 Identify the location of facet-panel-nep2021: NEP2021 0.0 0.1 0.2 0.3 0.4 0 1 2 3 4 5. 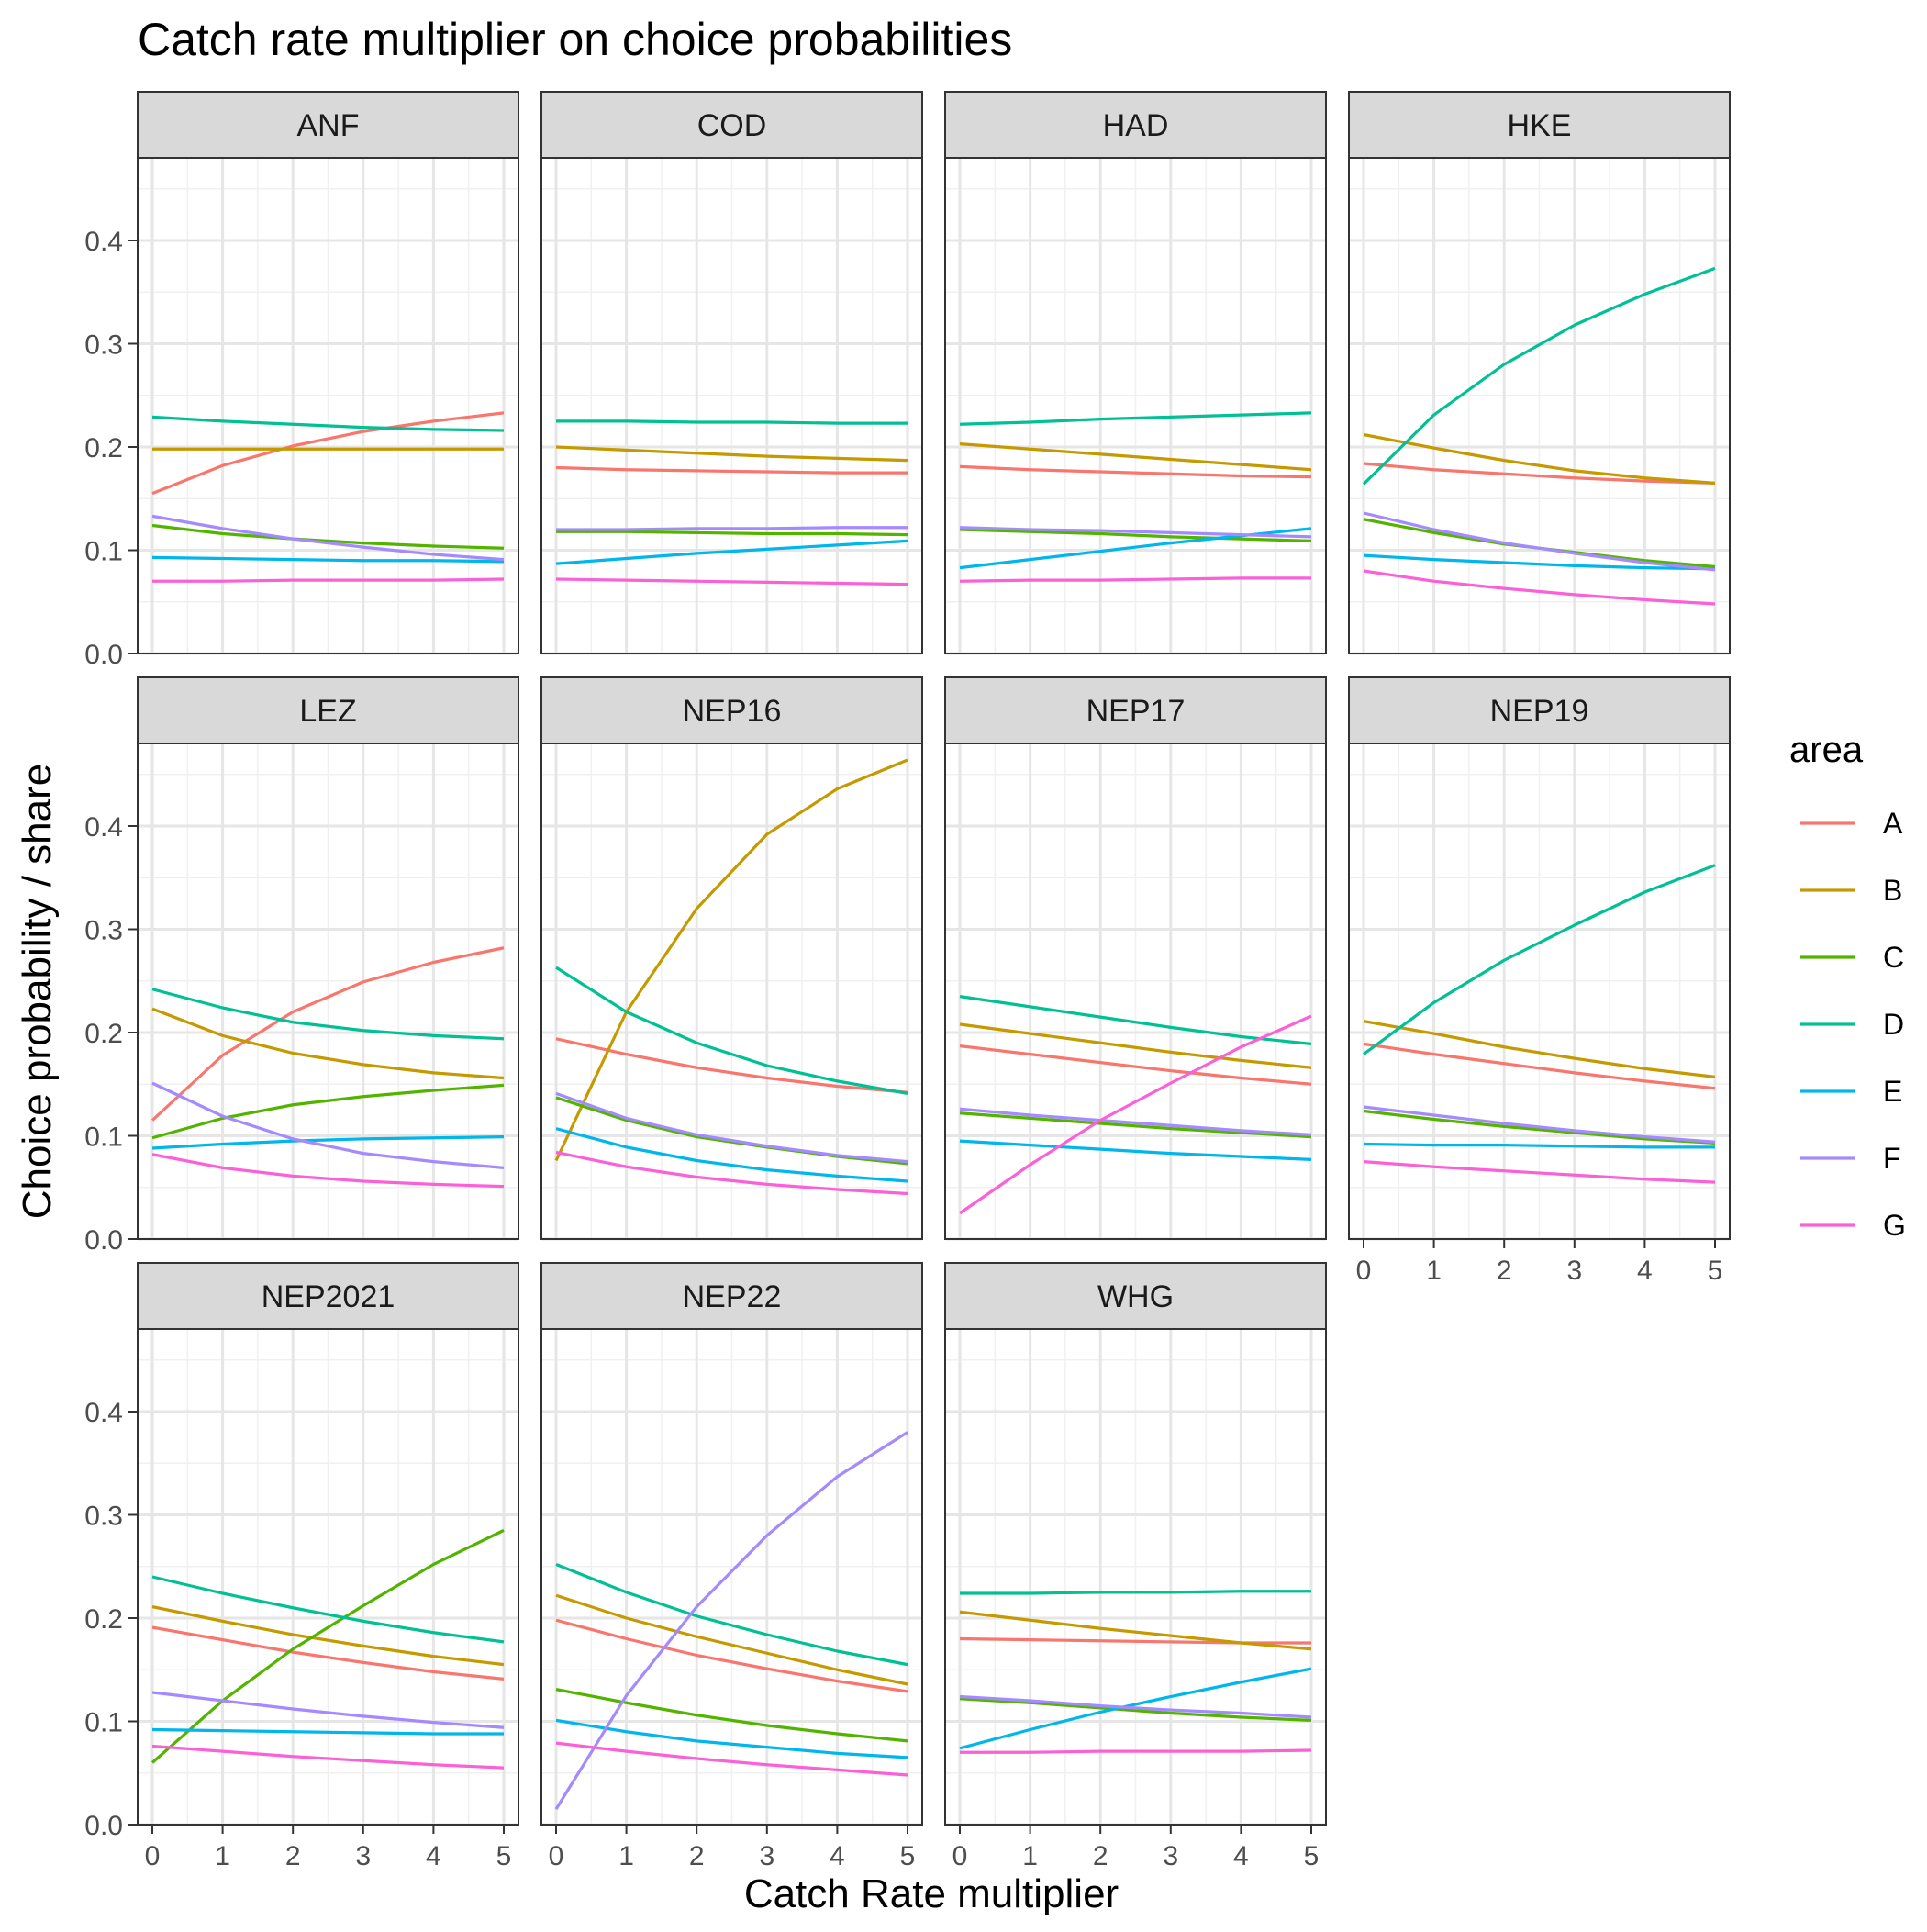
(301, 1566).